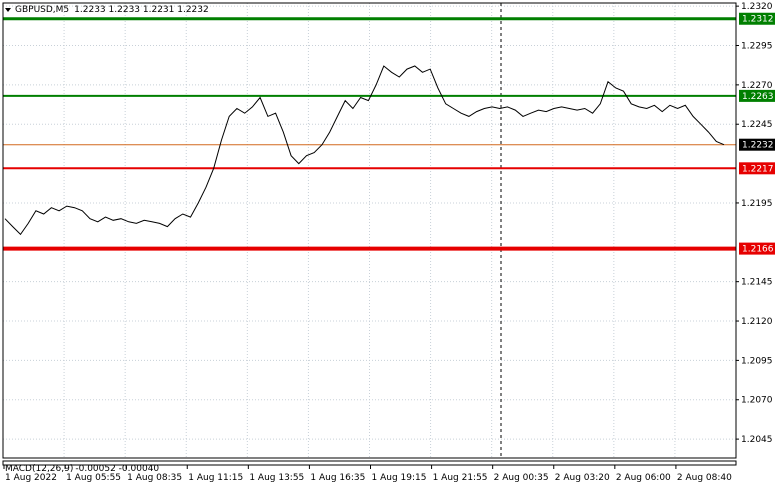 This screenshot has height=489, width=781. I want to click on time-tick-label: 2 Aug 00:35, so click(521, 478).